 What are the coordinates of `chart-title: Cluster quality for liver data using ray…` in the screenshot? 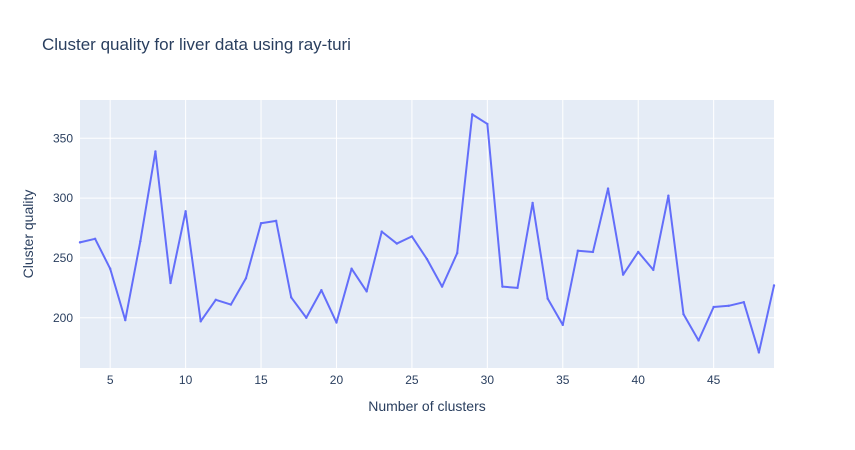 It's located at (196, 44).